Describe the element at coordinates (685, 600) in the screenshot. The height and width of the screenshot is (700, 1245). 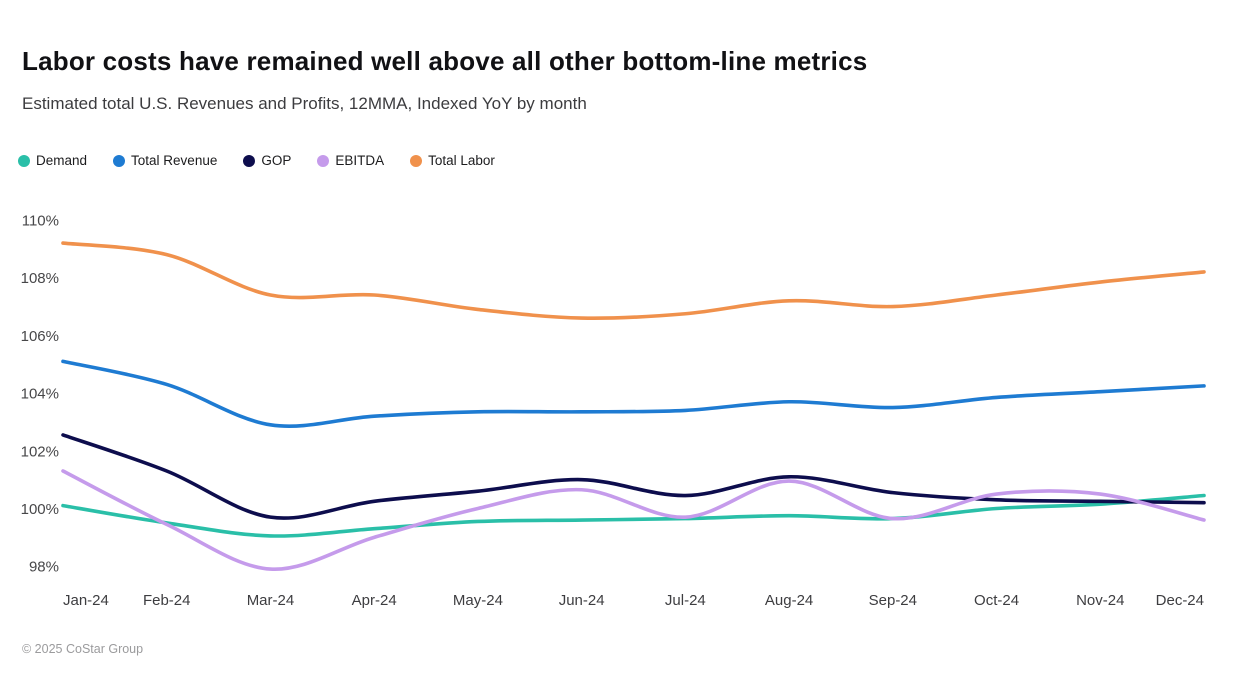
I see `x-axis-tick-label: Jul-24` at that location.